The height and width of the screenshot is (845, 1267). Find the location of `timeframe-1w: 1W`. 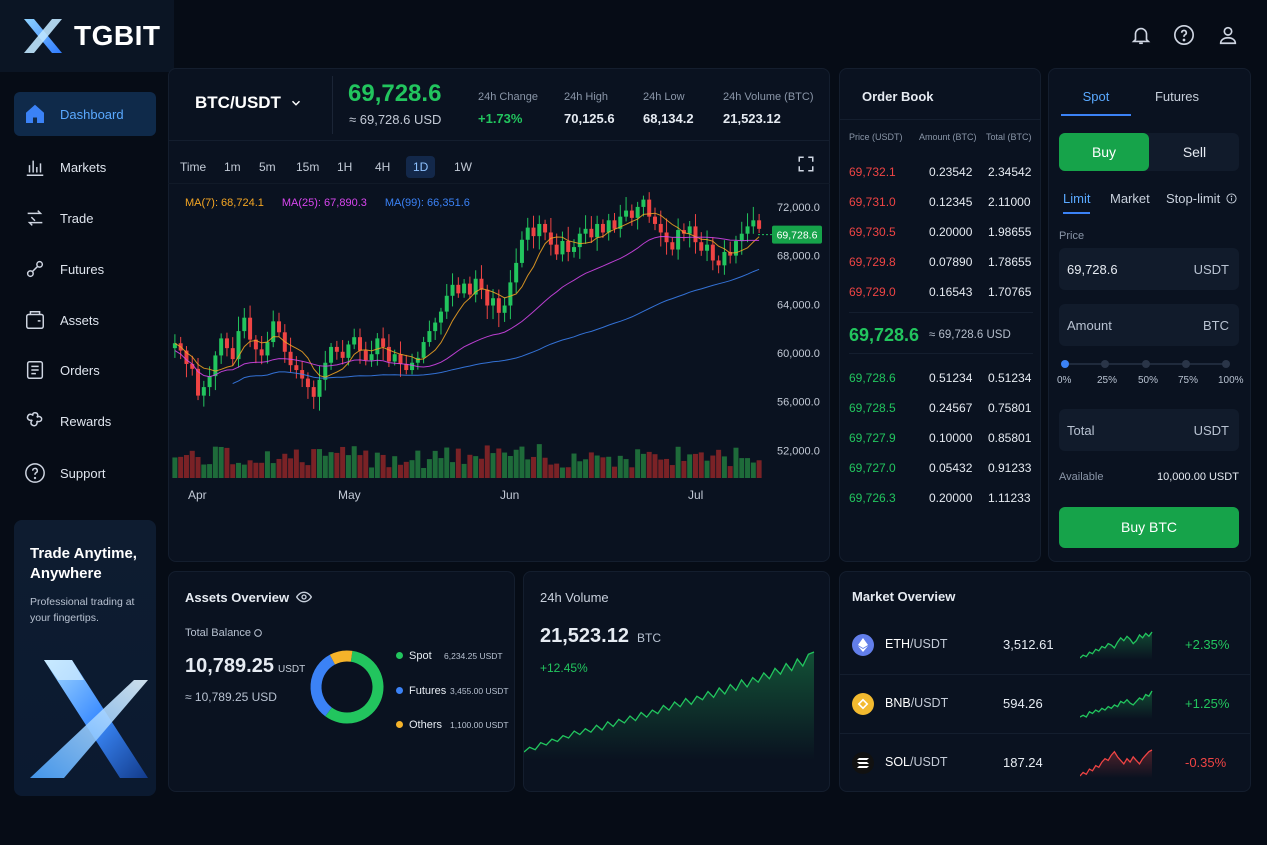

timeframe-1w: 1W is located at coordinates (463, 167).